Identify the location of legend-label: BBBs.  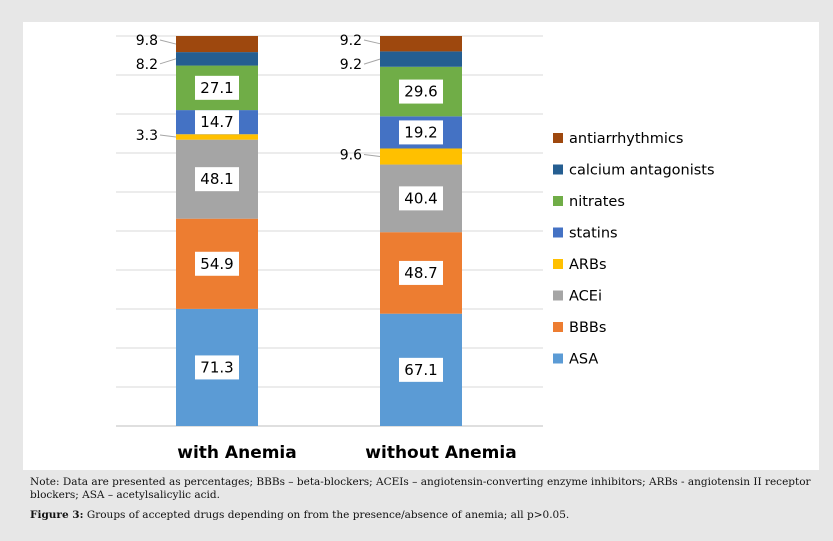
(587, 328).